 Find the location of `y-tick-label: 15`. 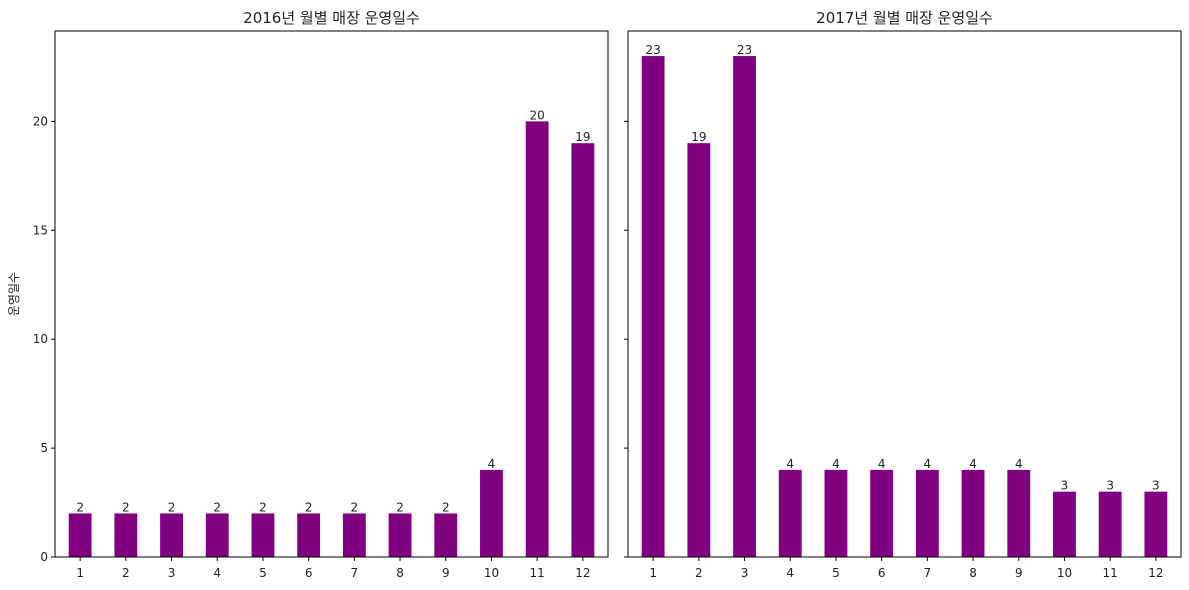

y-tick-label: 15 is located at coordinates (40, 230).